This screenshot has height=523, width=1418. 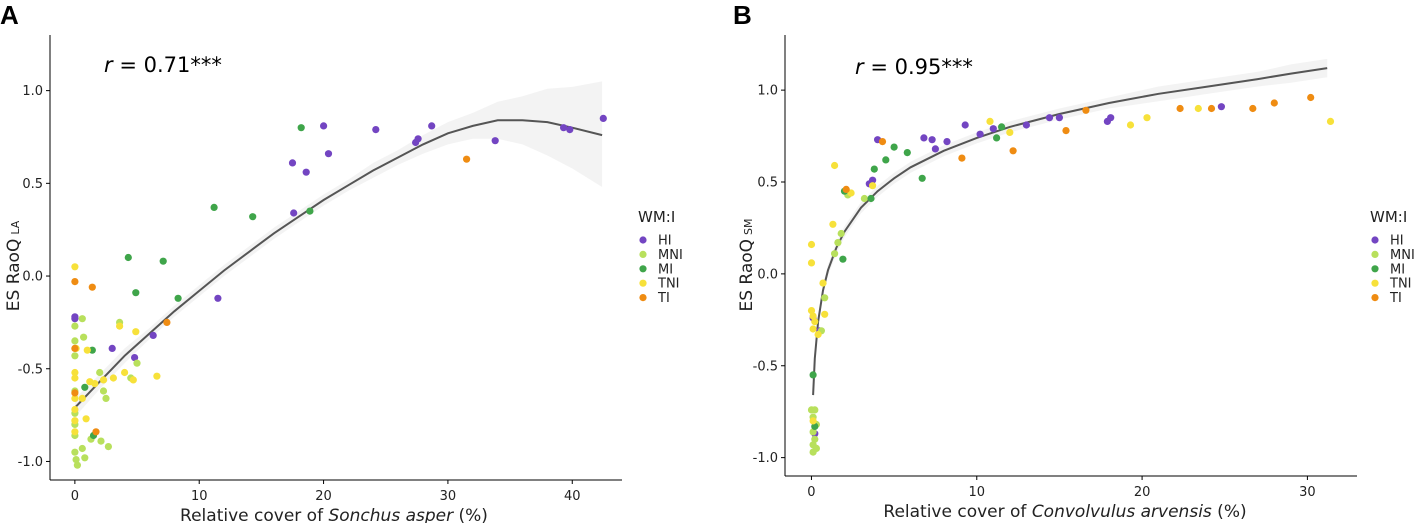 What do you see at coordinates (748, 226) in the screenshot?
I see `panel-b-ylabel-sub: SM` at bounding box center [748, 226].